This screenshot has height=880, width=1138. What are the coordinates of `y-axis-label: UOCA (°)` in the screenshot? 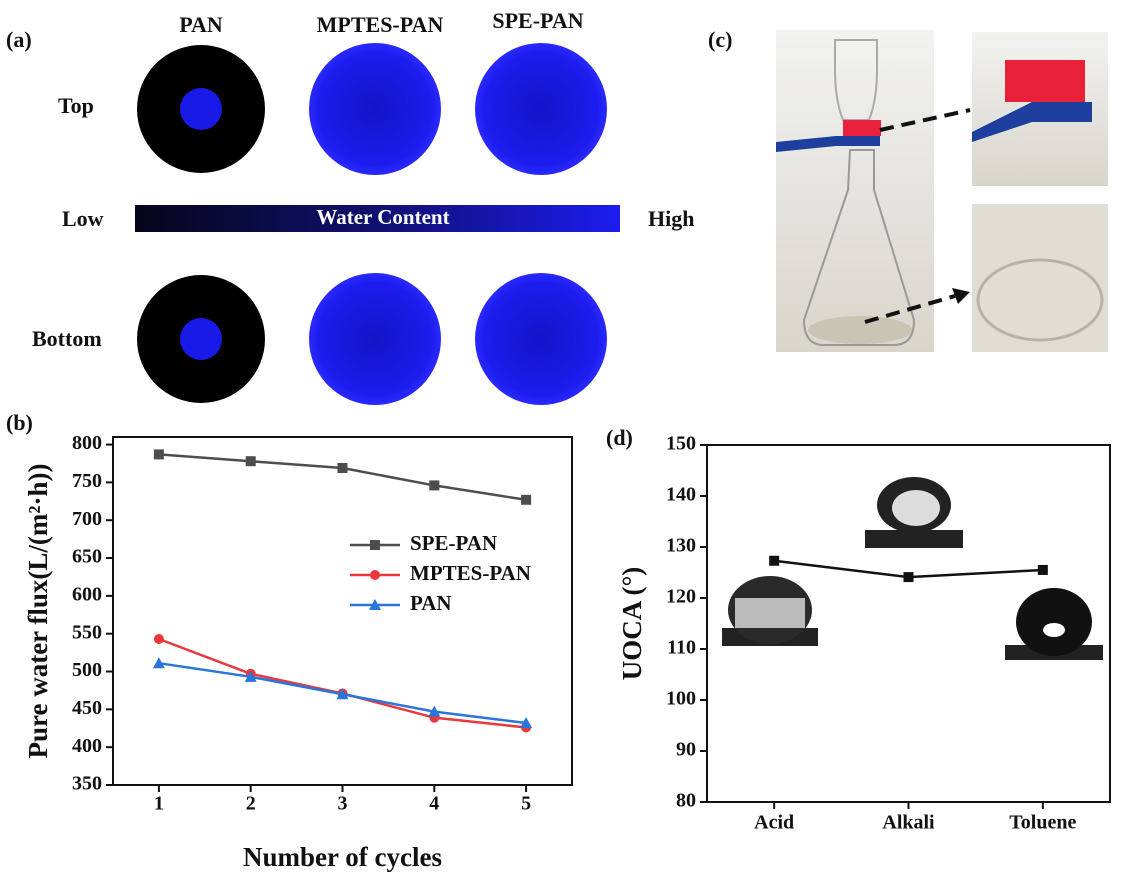 It's located at (632, 624).